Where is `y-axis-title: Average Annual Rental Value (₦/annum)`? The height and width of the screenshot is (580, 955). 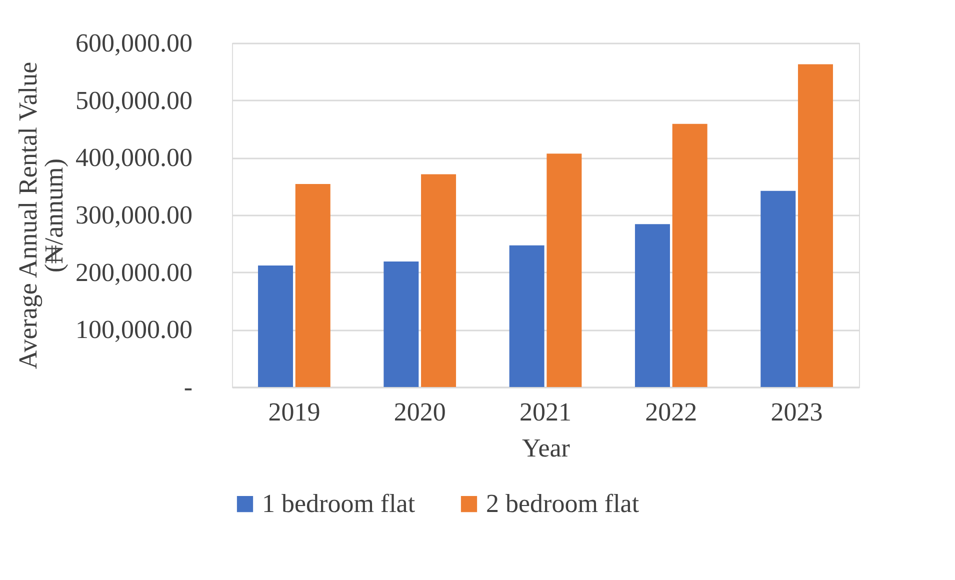 y-axis-title: Average Annual Rental Value (₦/annum) is located at coordinates (41, 216).